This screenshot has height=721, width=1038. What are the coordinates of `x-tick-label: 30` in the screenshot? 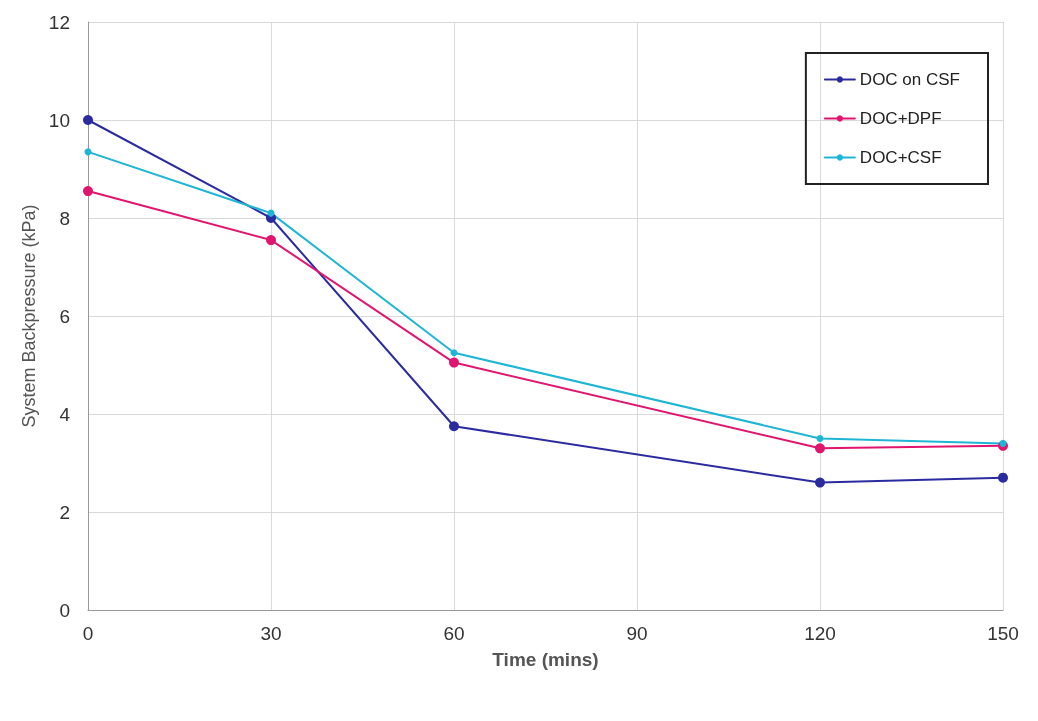 It's located at (271, 633).